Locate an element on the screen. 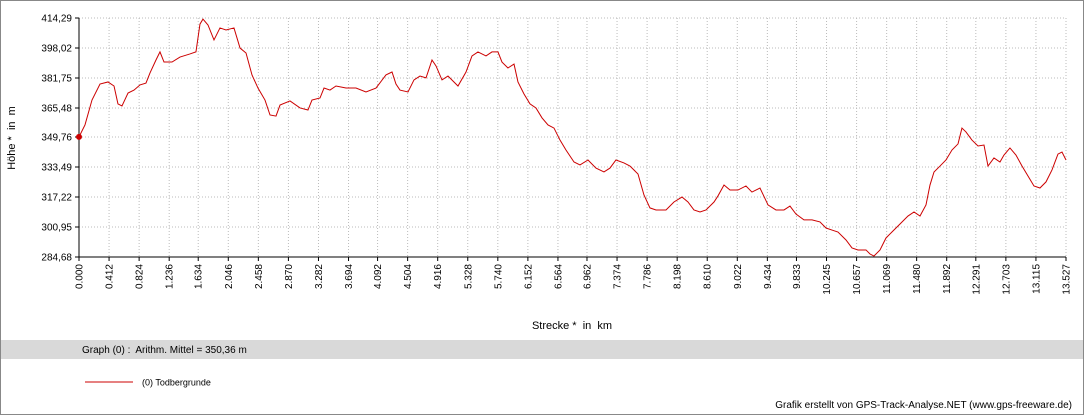 This screenshot has height=415, width=1084. x-tick-label: 12.291 is located at coordinates (976, 279).